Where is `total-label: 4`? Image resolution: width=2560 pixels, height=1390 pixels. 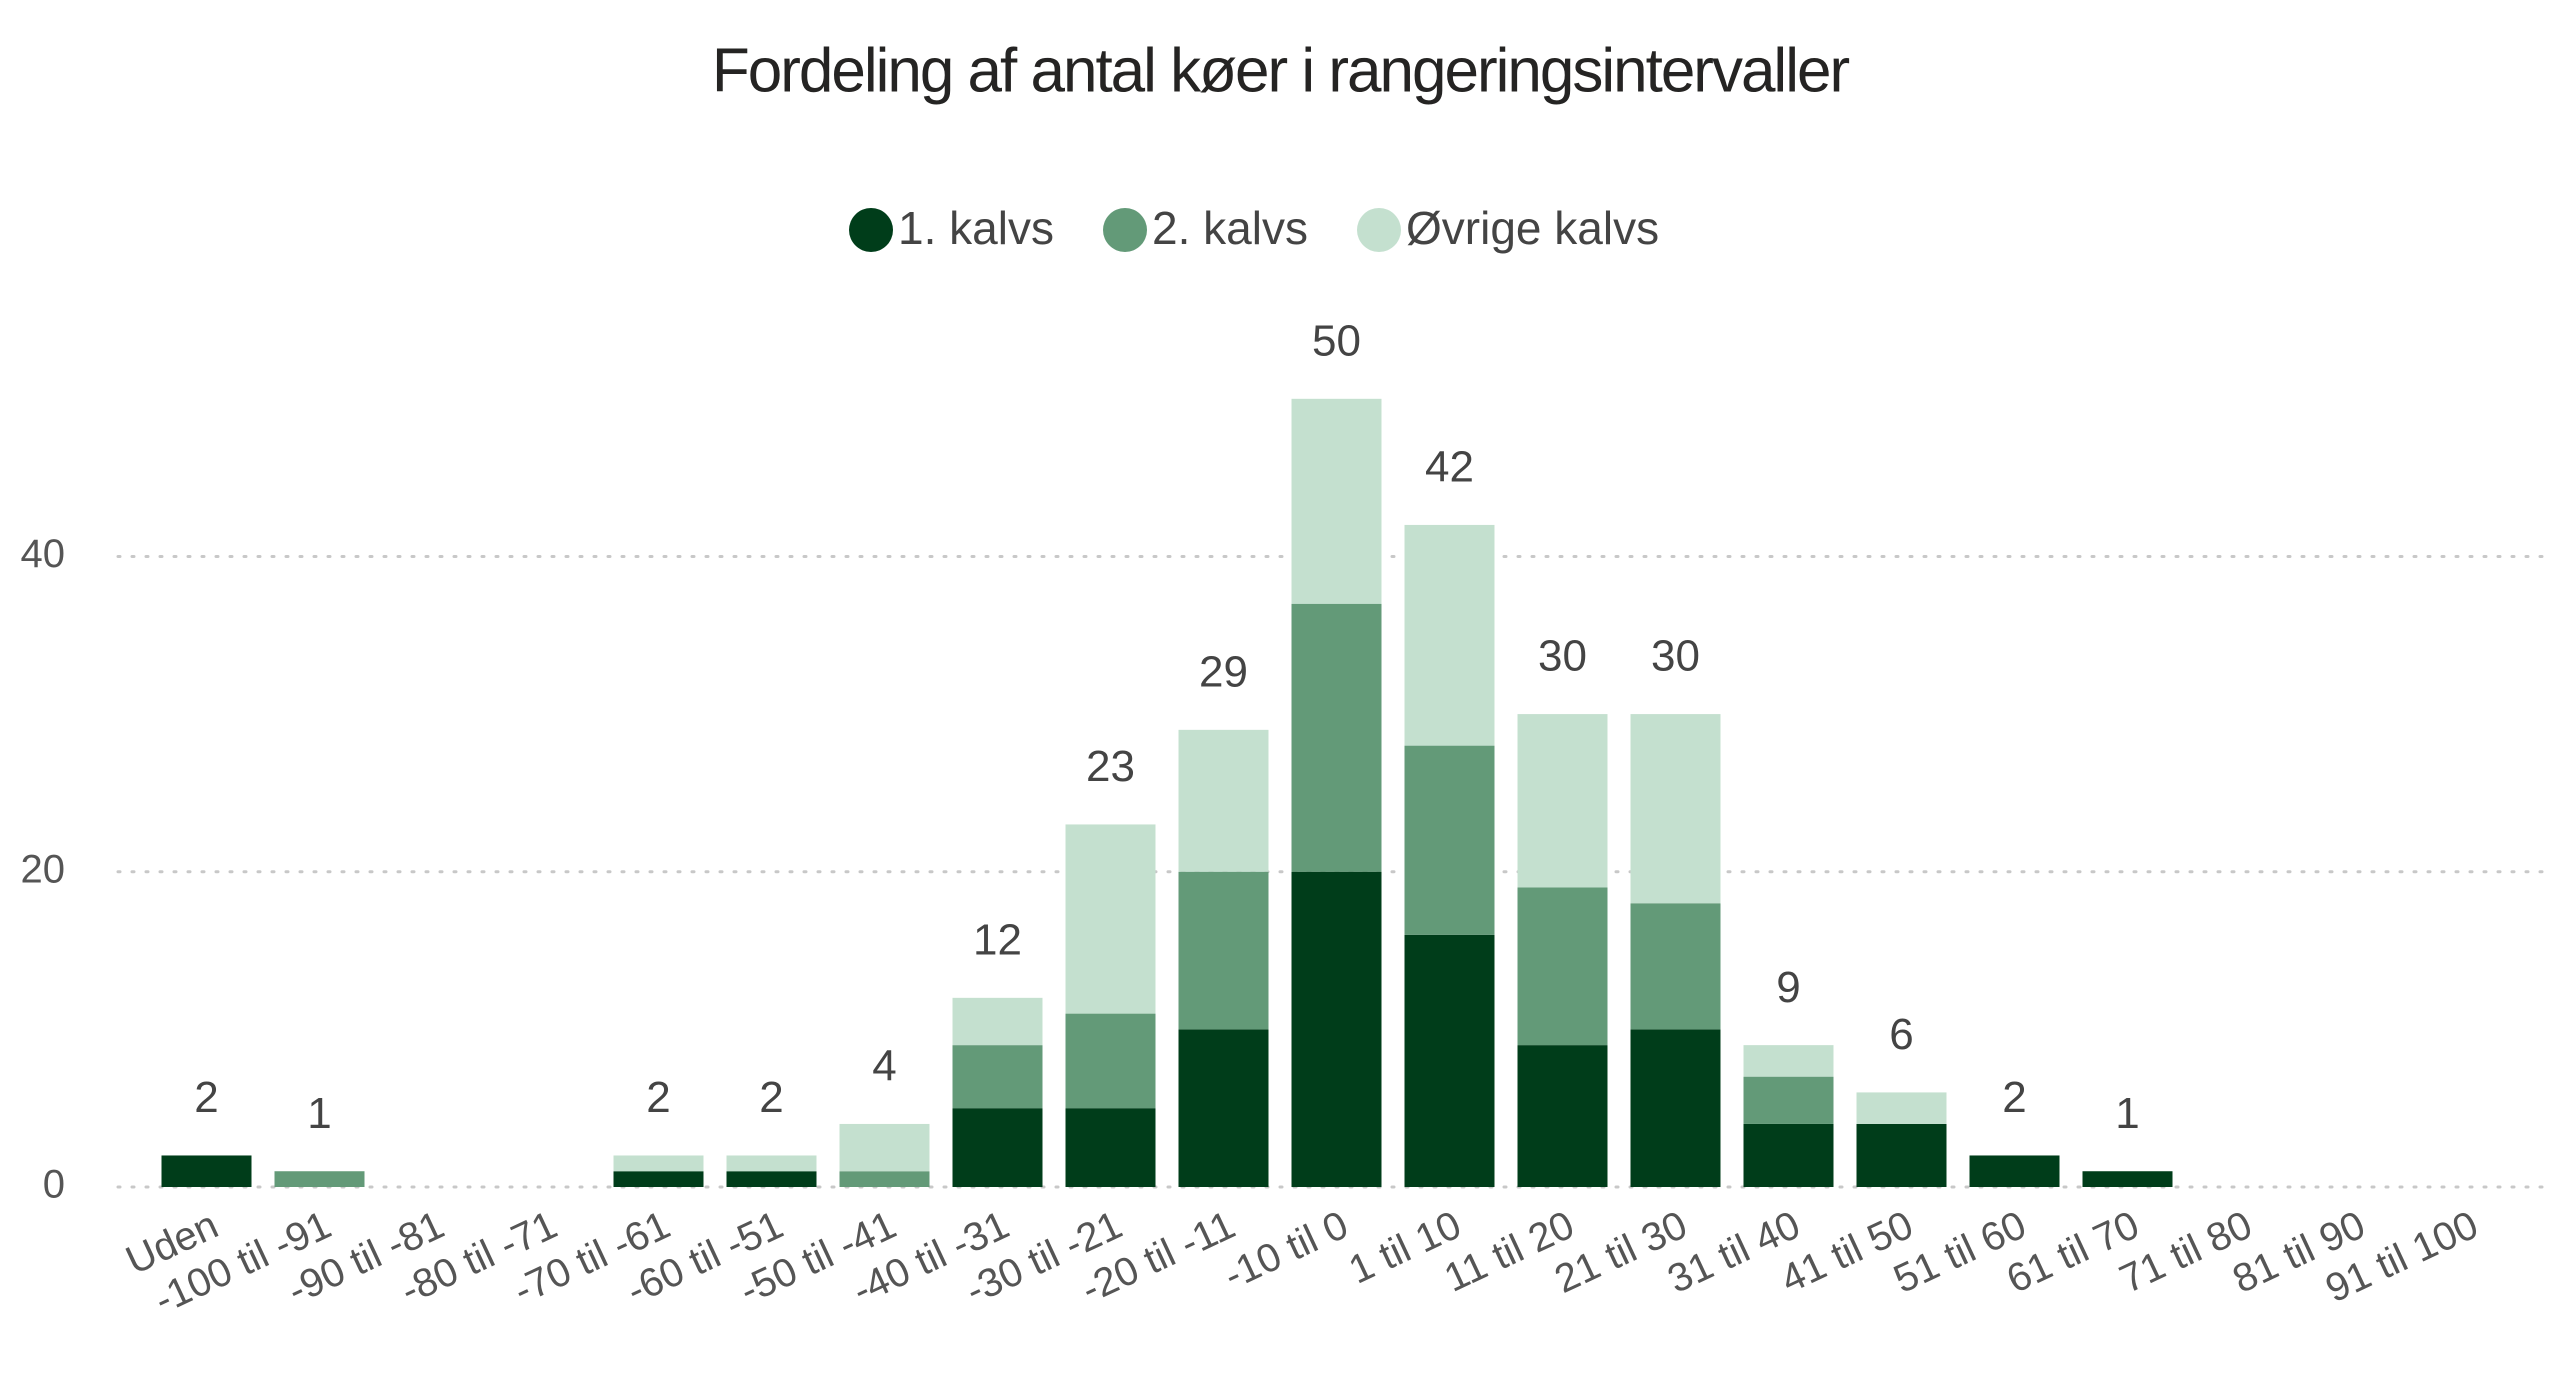 total-label: 4 is located at coordinates (884, 1066).